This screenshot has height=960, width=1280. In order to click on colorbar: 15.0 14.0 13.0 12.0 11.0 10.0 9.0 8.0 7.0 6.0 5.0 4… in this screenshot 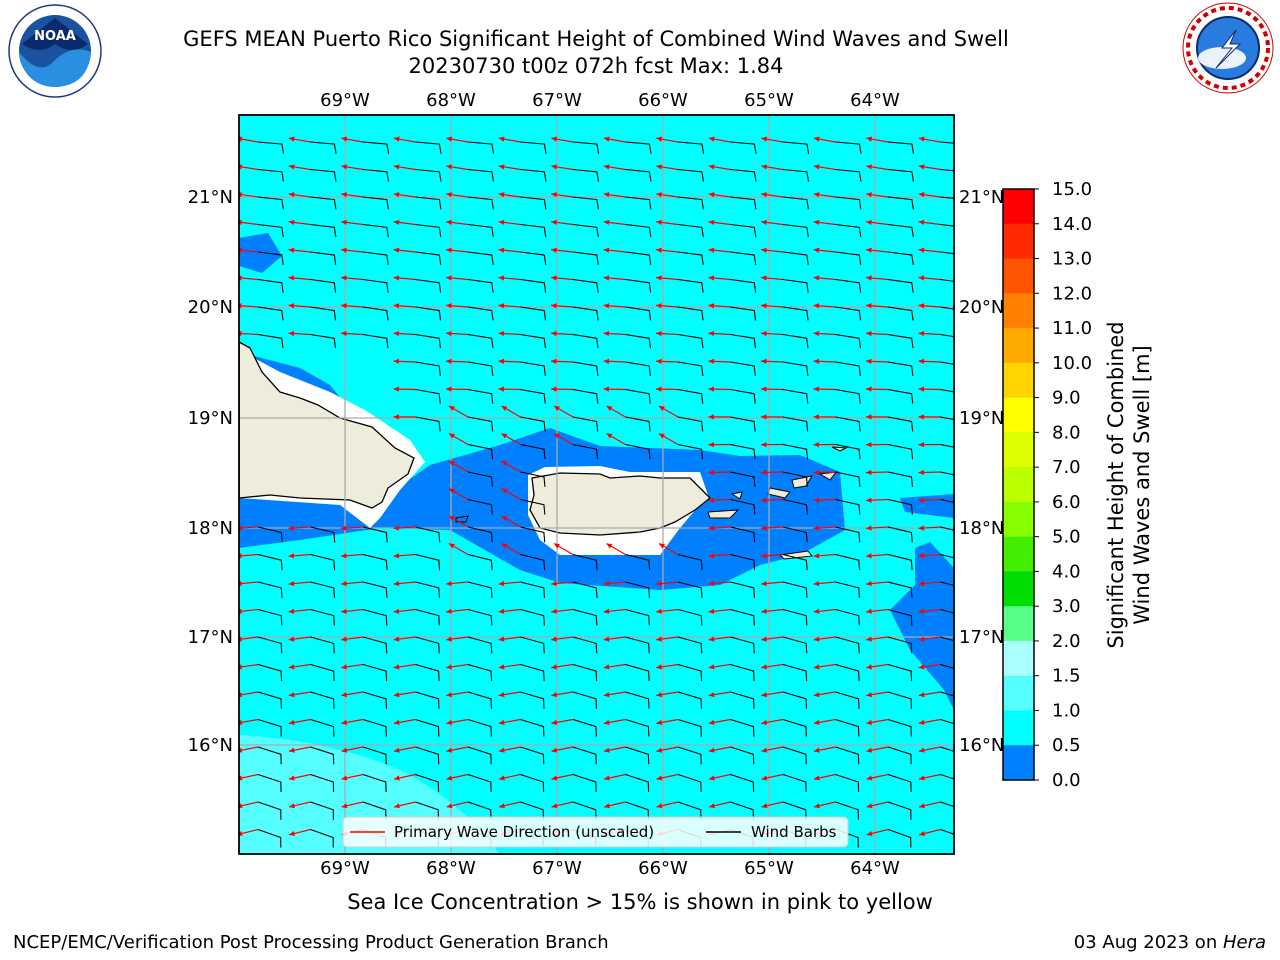, I will do `click(1047, 485)`.